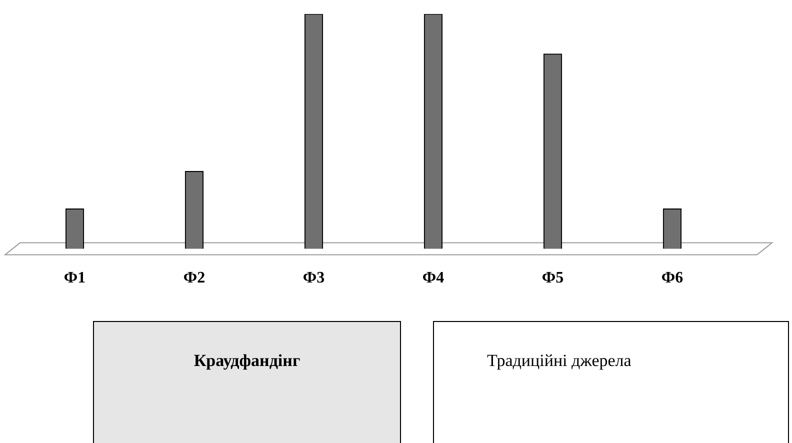 This screenshot has width=792, height=443. Describe the element at coordinates (611, 382) in the screenshot. I see `text-box: Традиційні джерела` at that location.